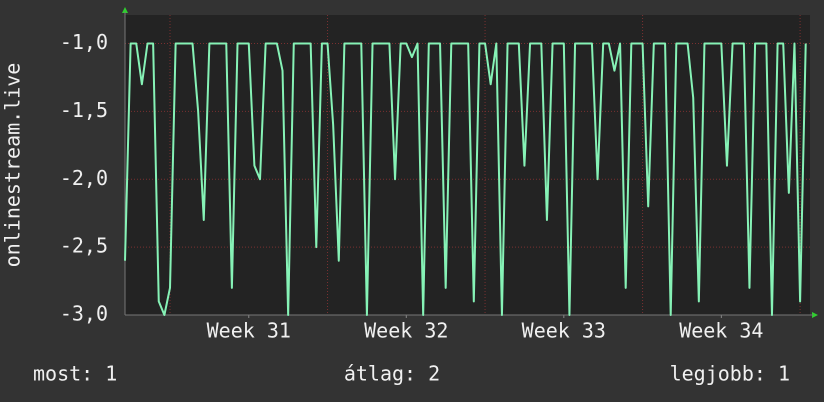 The height and width of the screenshot is (402, 824). I want to click on x-tick-label: Week 34, so click(721, 331).